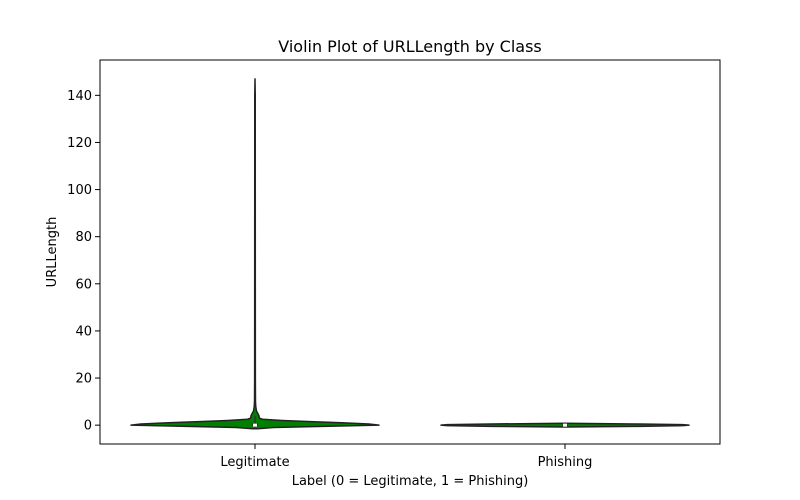 Image resolution: width=800 pixels, height=500 pixels. What do you see at coordinates (83, 331) in the screenshot?
I see `y-tick-label: 40` at bounding box center [83, 331].